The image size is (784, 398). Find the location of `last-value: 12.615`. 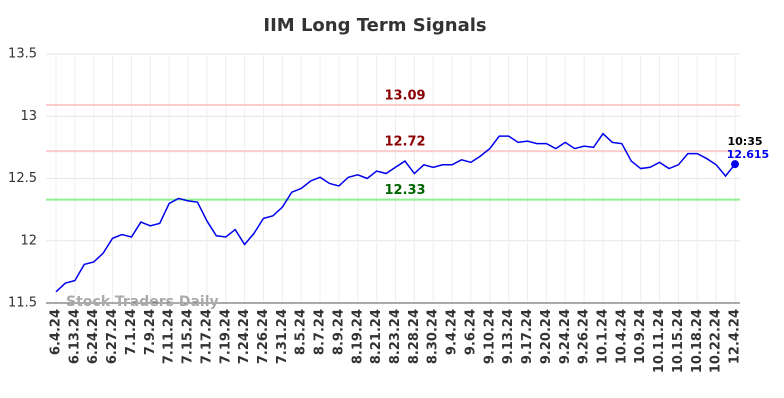

last-value: 12.615 is located at coordinates (748, 154).